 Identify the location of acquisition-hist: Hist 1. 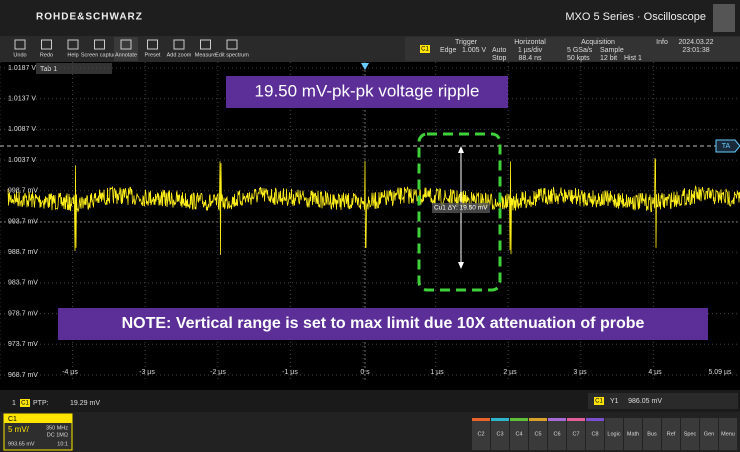
(633, 58).